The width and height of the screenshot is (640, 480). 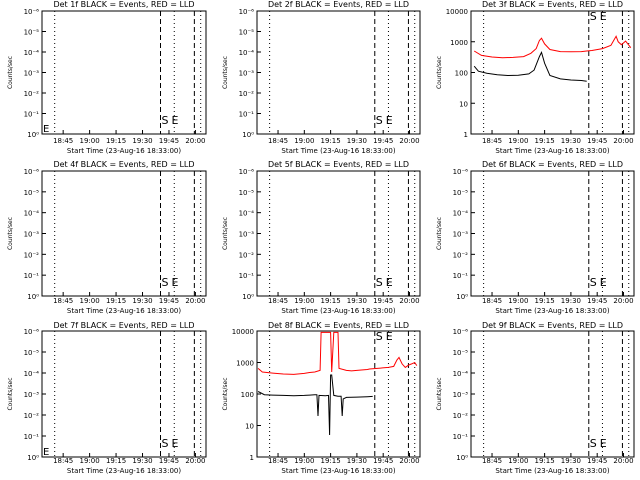 I want to click on marker-side-e: E, so click(x=46, y=129).